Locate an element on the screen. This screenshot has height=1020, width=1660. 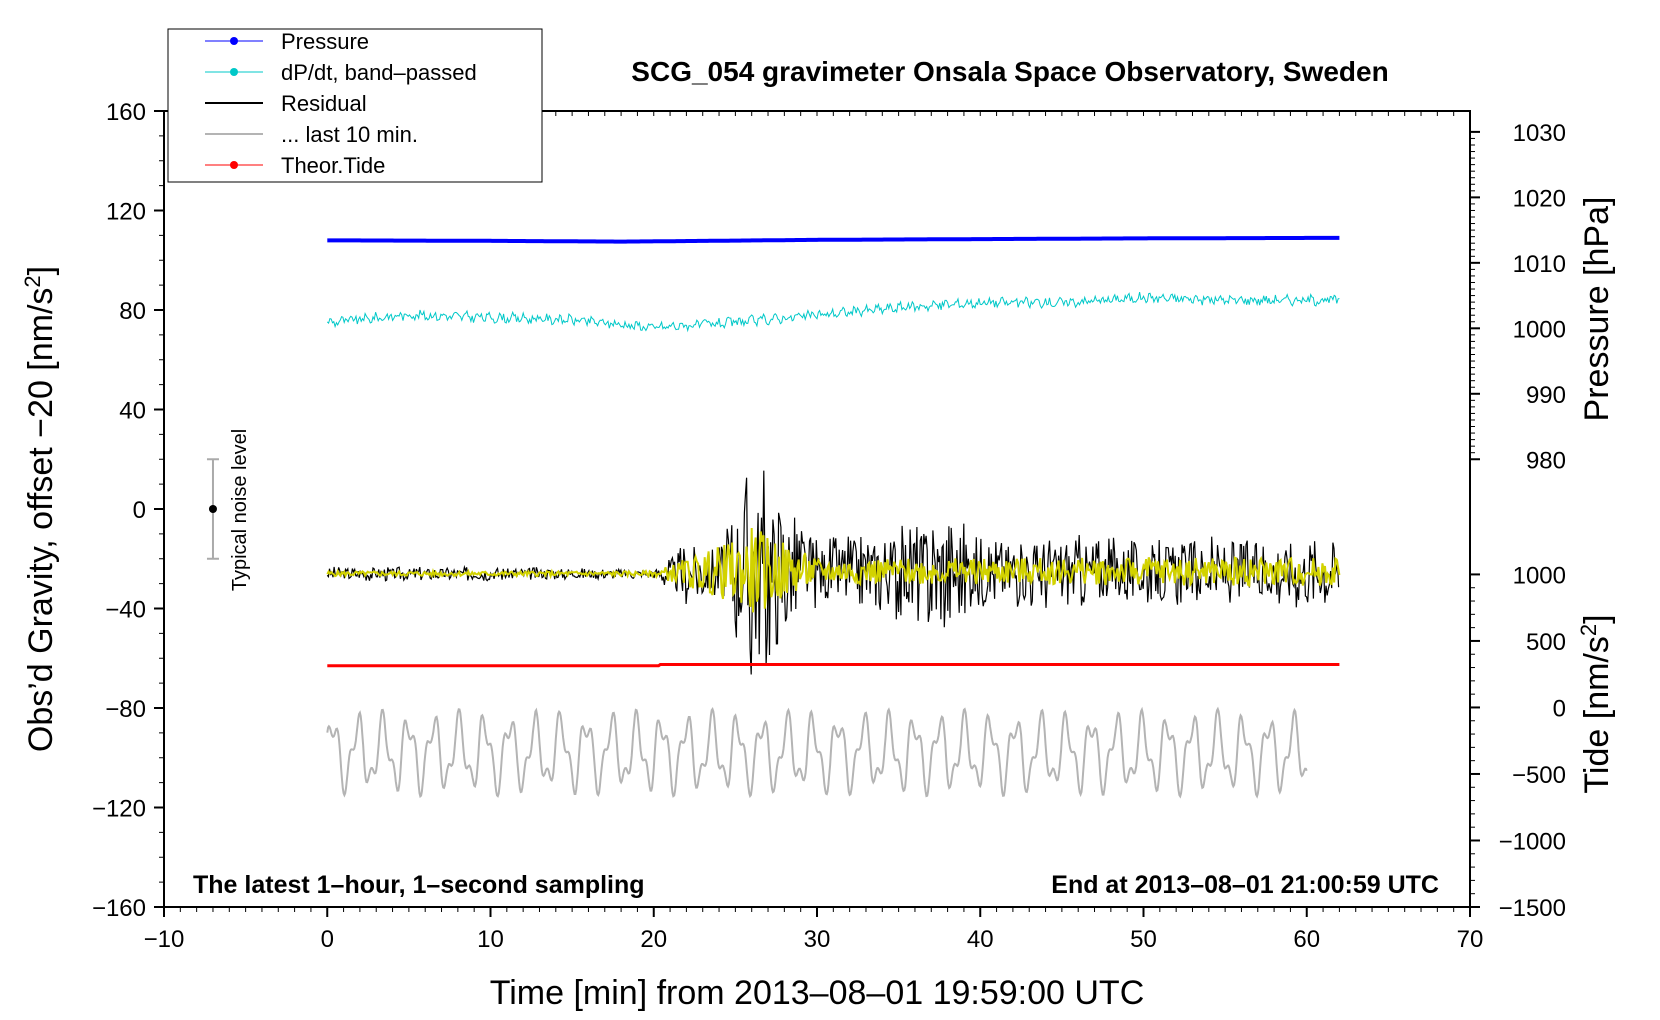
tide-tick-label: −1000 is located at coordinates (1532, 841).